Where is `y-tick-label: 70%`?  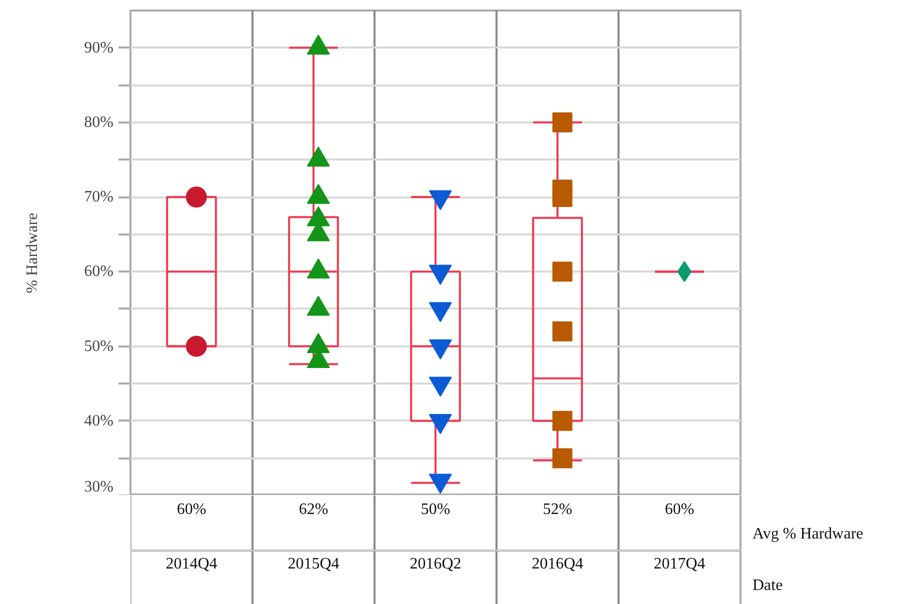 y-tick-label: 70% is located at coordinates (99, 197).